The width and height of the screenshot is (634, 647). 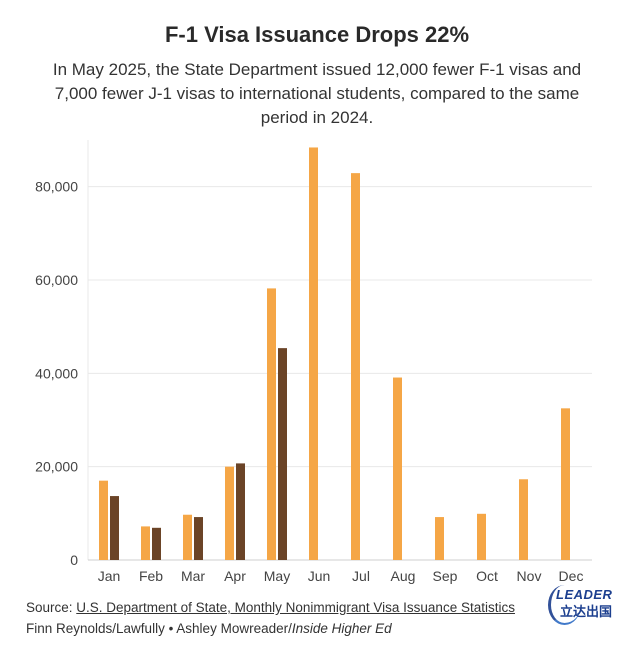 What do you see at coordinates (56, 467) in the screenshot?
I see `y-tick-label: 20,000` at bounding box center [56, 467].